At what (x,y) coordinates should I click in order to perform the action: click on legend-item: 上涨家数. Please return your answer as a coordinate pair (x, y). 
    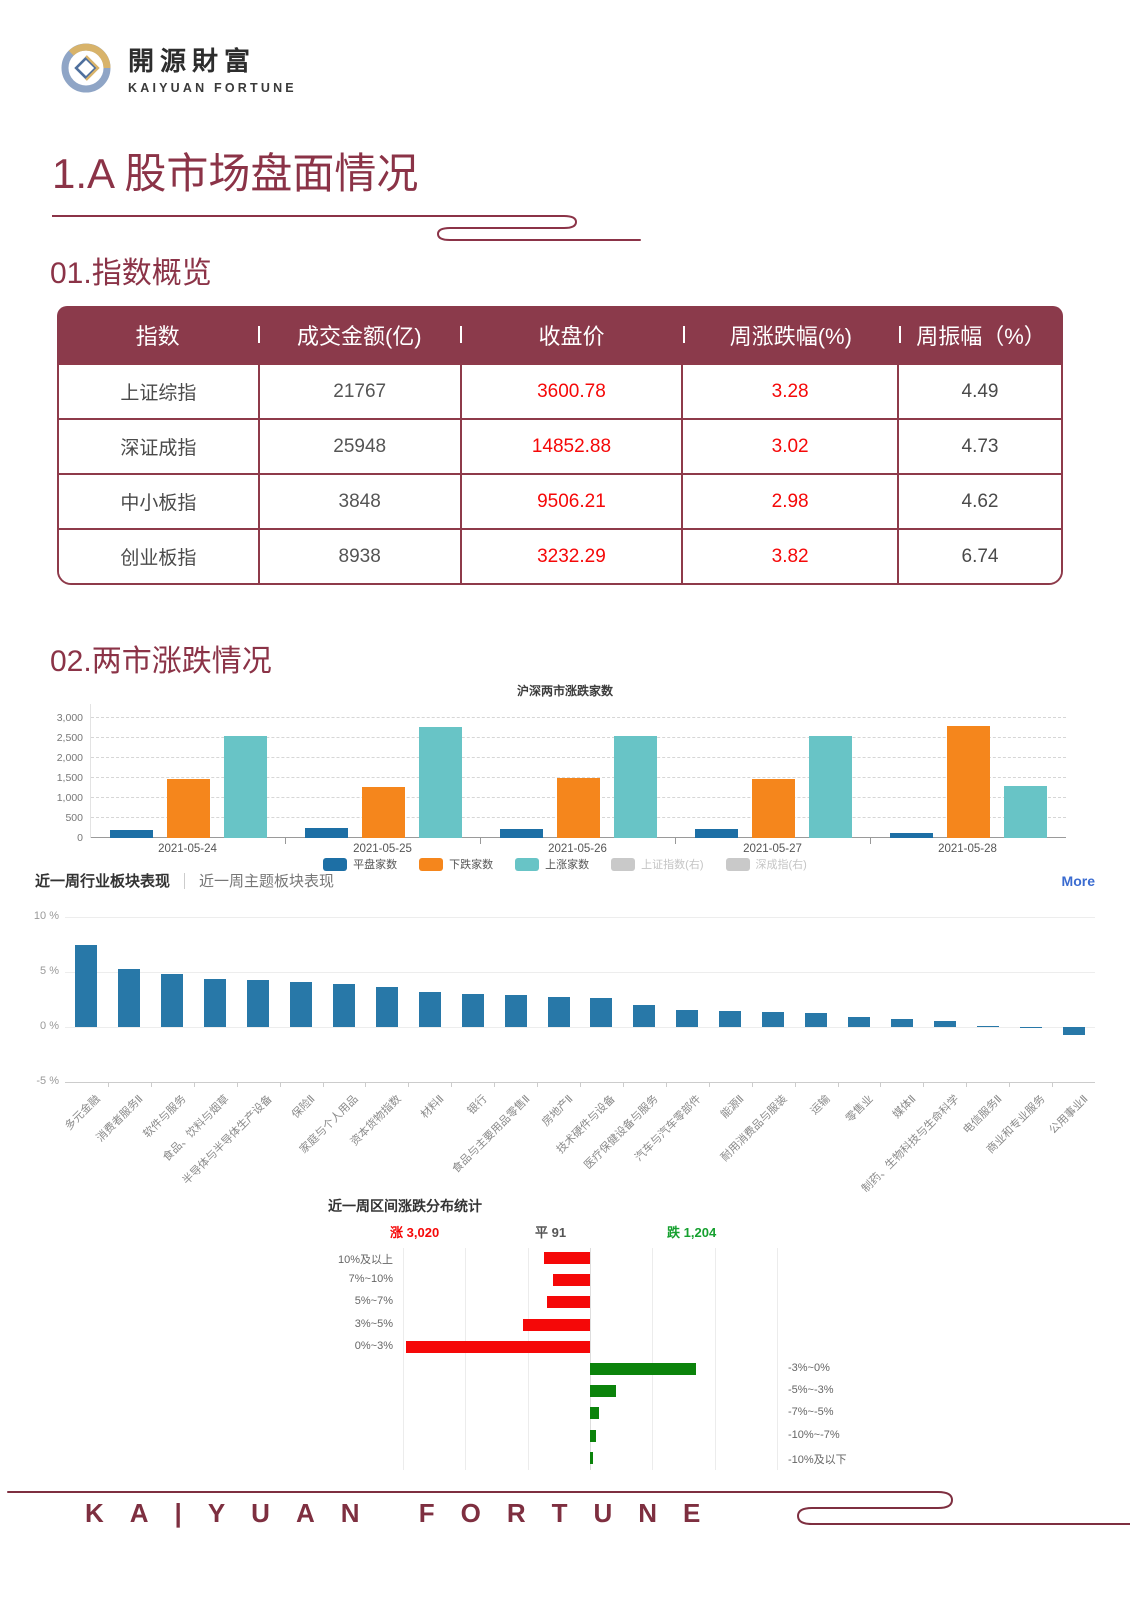
    Looking at the image, I should click on (552, 864).